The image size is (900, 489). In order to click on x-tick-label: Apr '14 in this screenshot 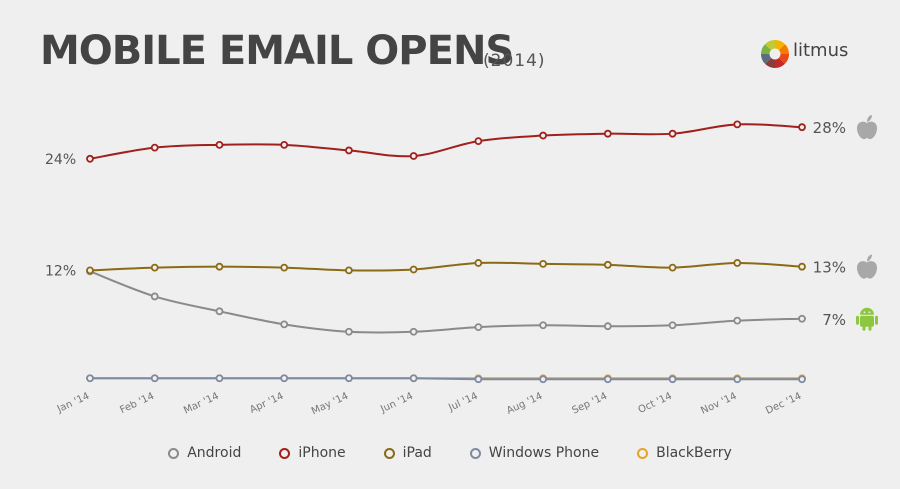, I will do `click(266, 403)`.